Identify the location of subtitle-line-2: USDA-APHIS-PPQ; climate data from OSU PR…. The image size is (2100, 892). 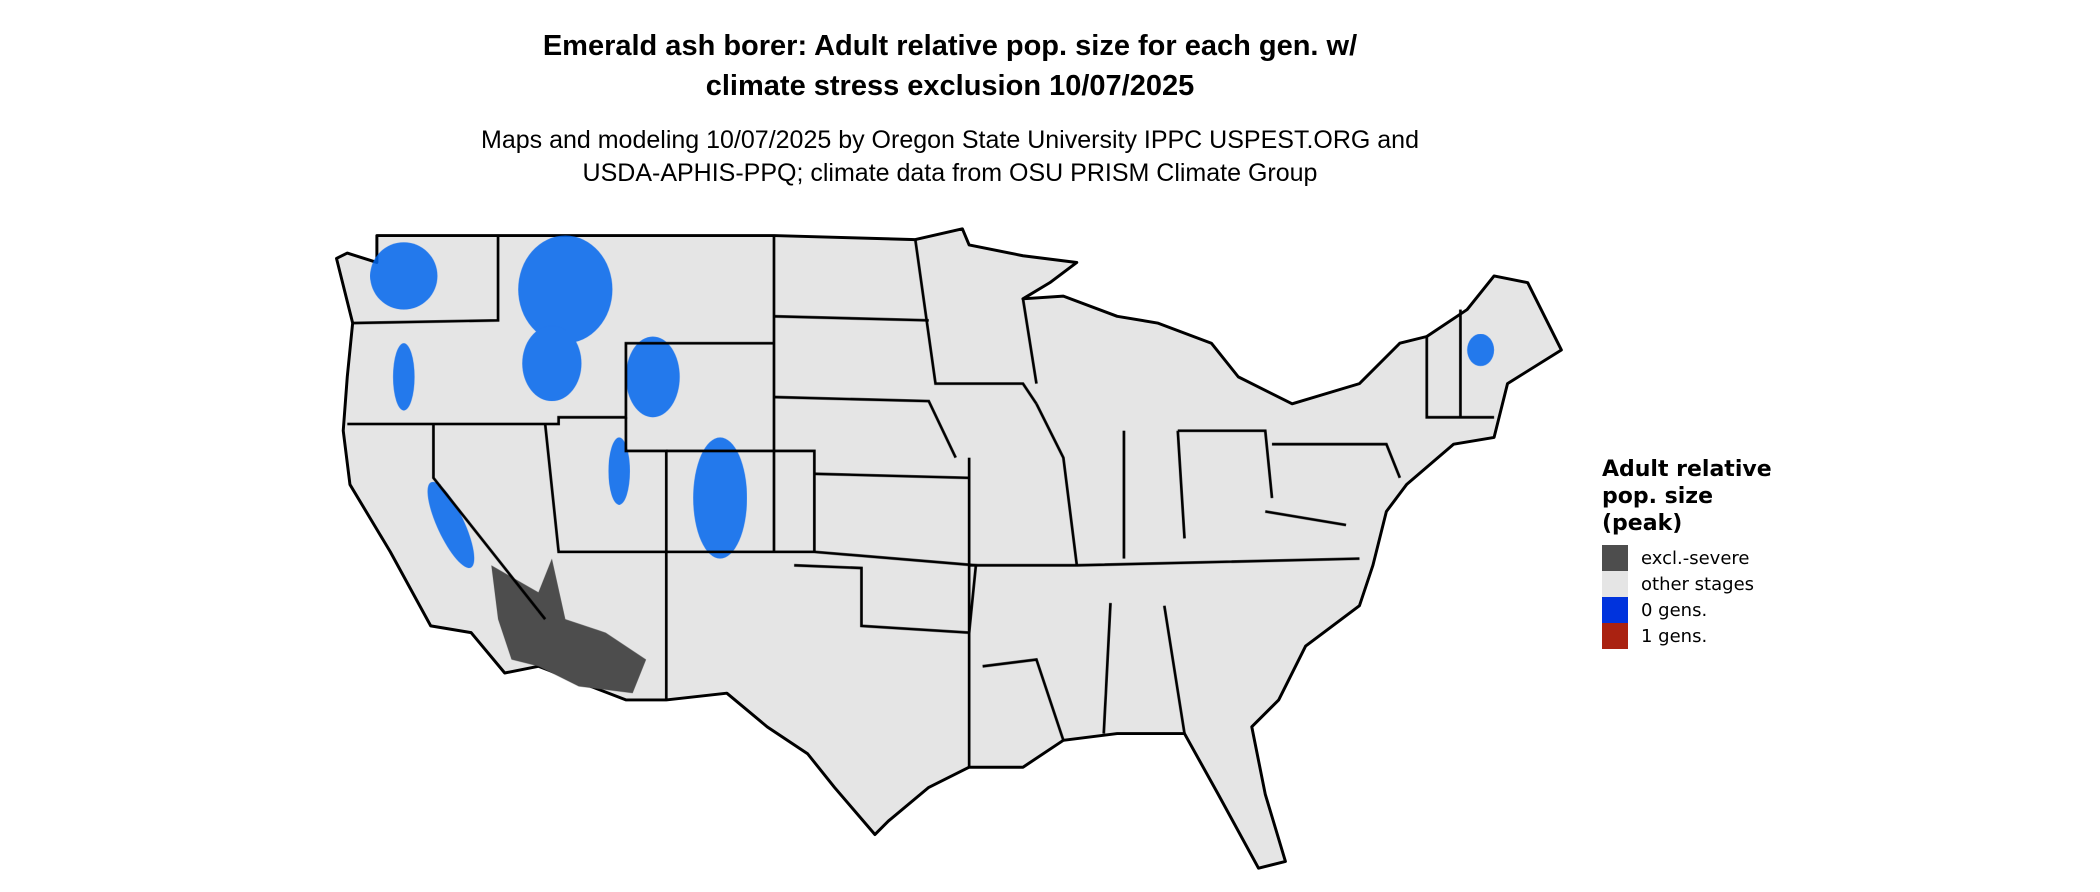
(950, 173).